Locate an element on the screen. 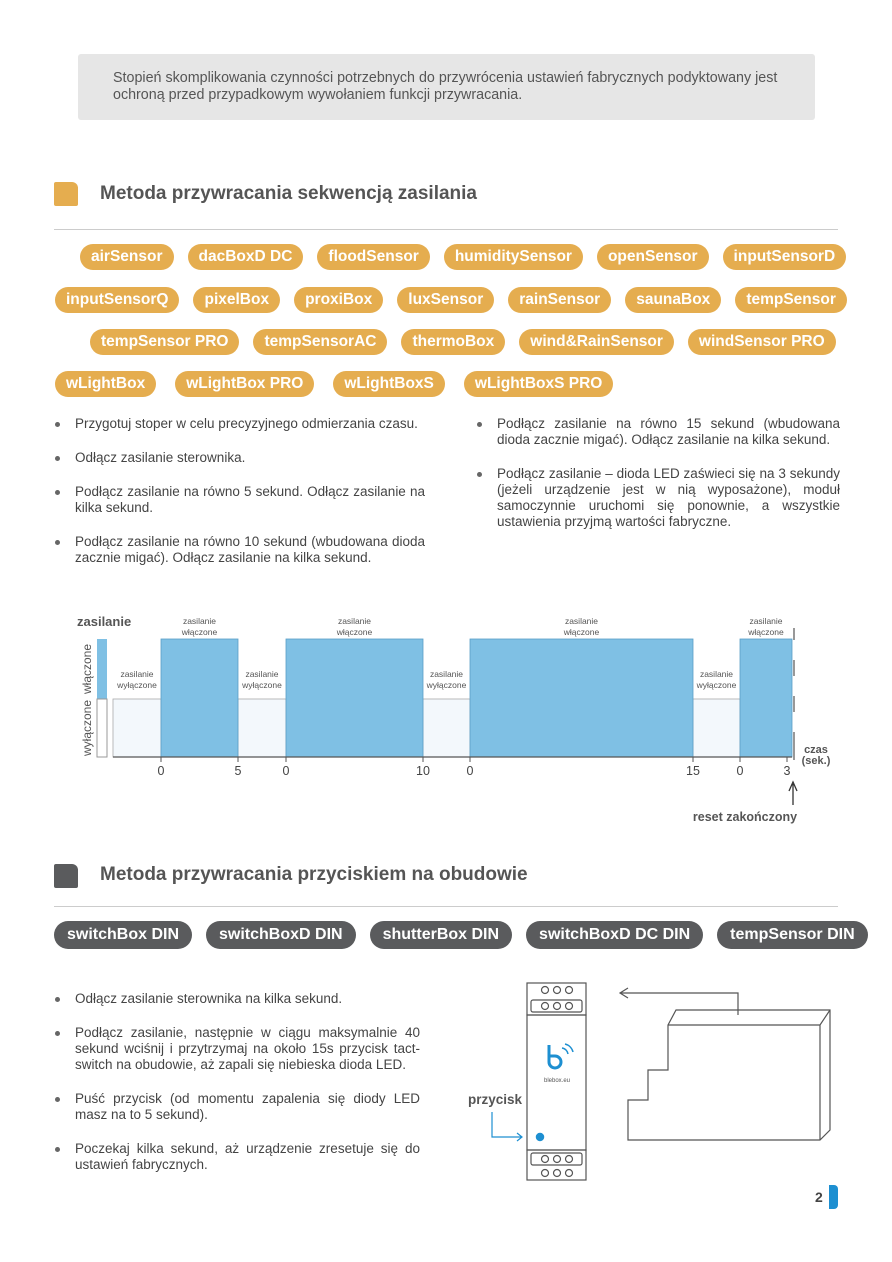  device-tag: proxiBox is located at coordinates (339, 300).